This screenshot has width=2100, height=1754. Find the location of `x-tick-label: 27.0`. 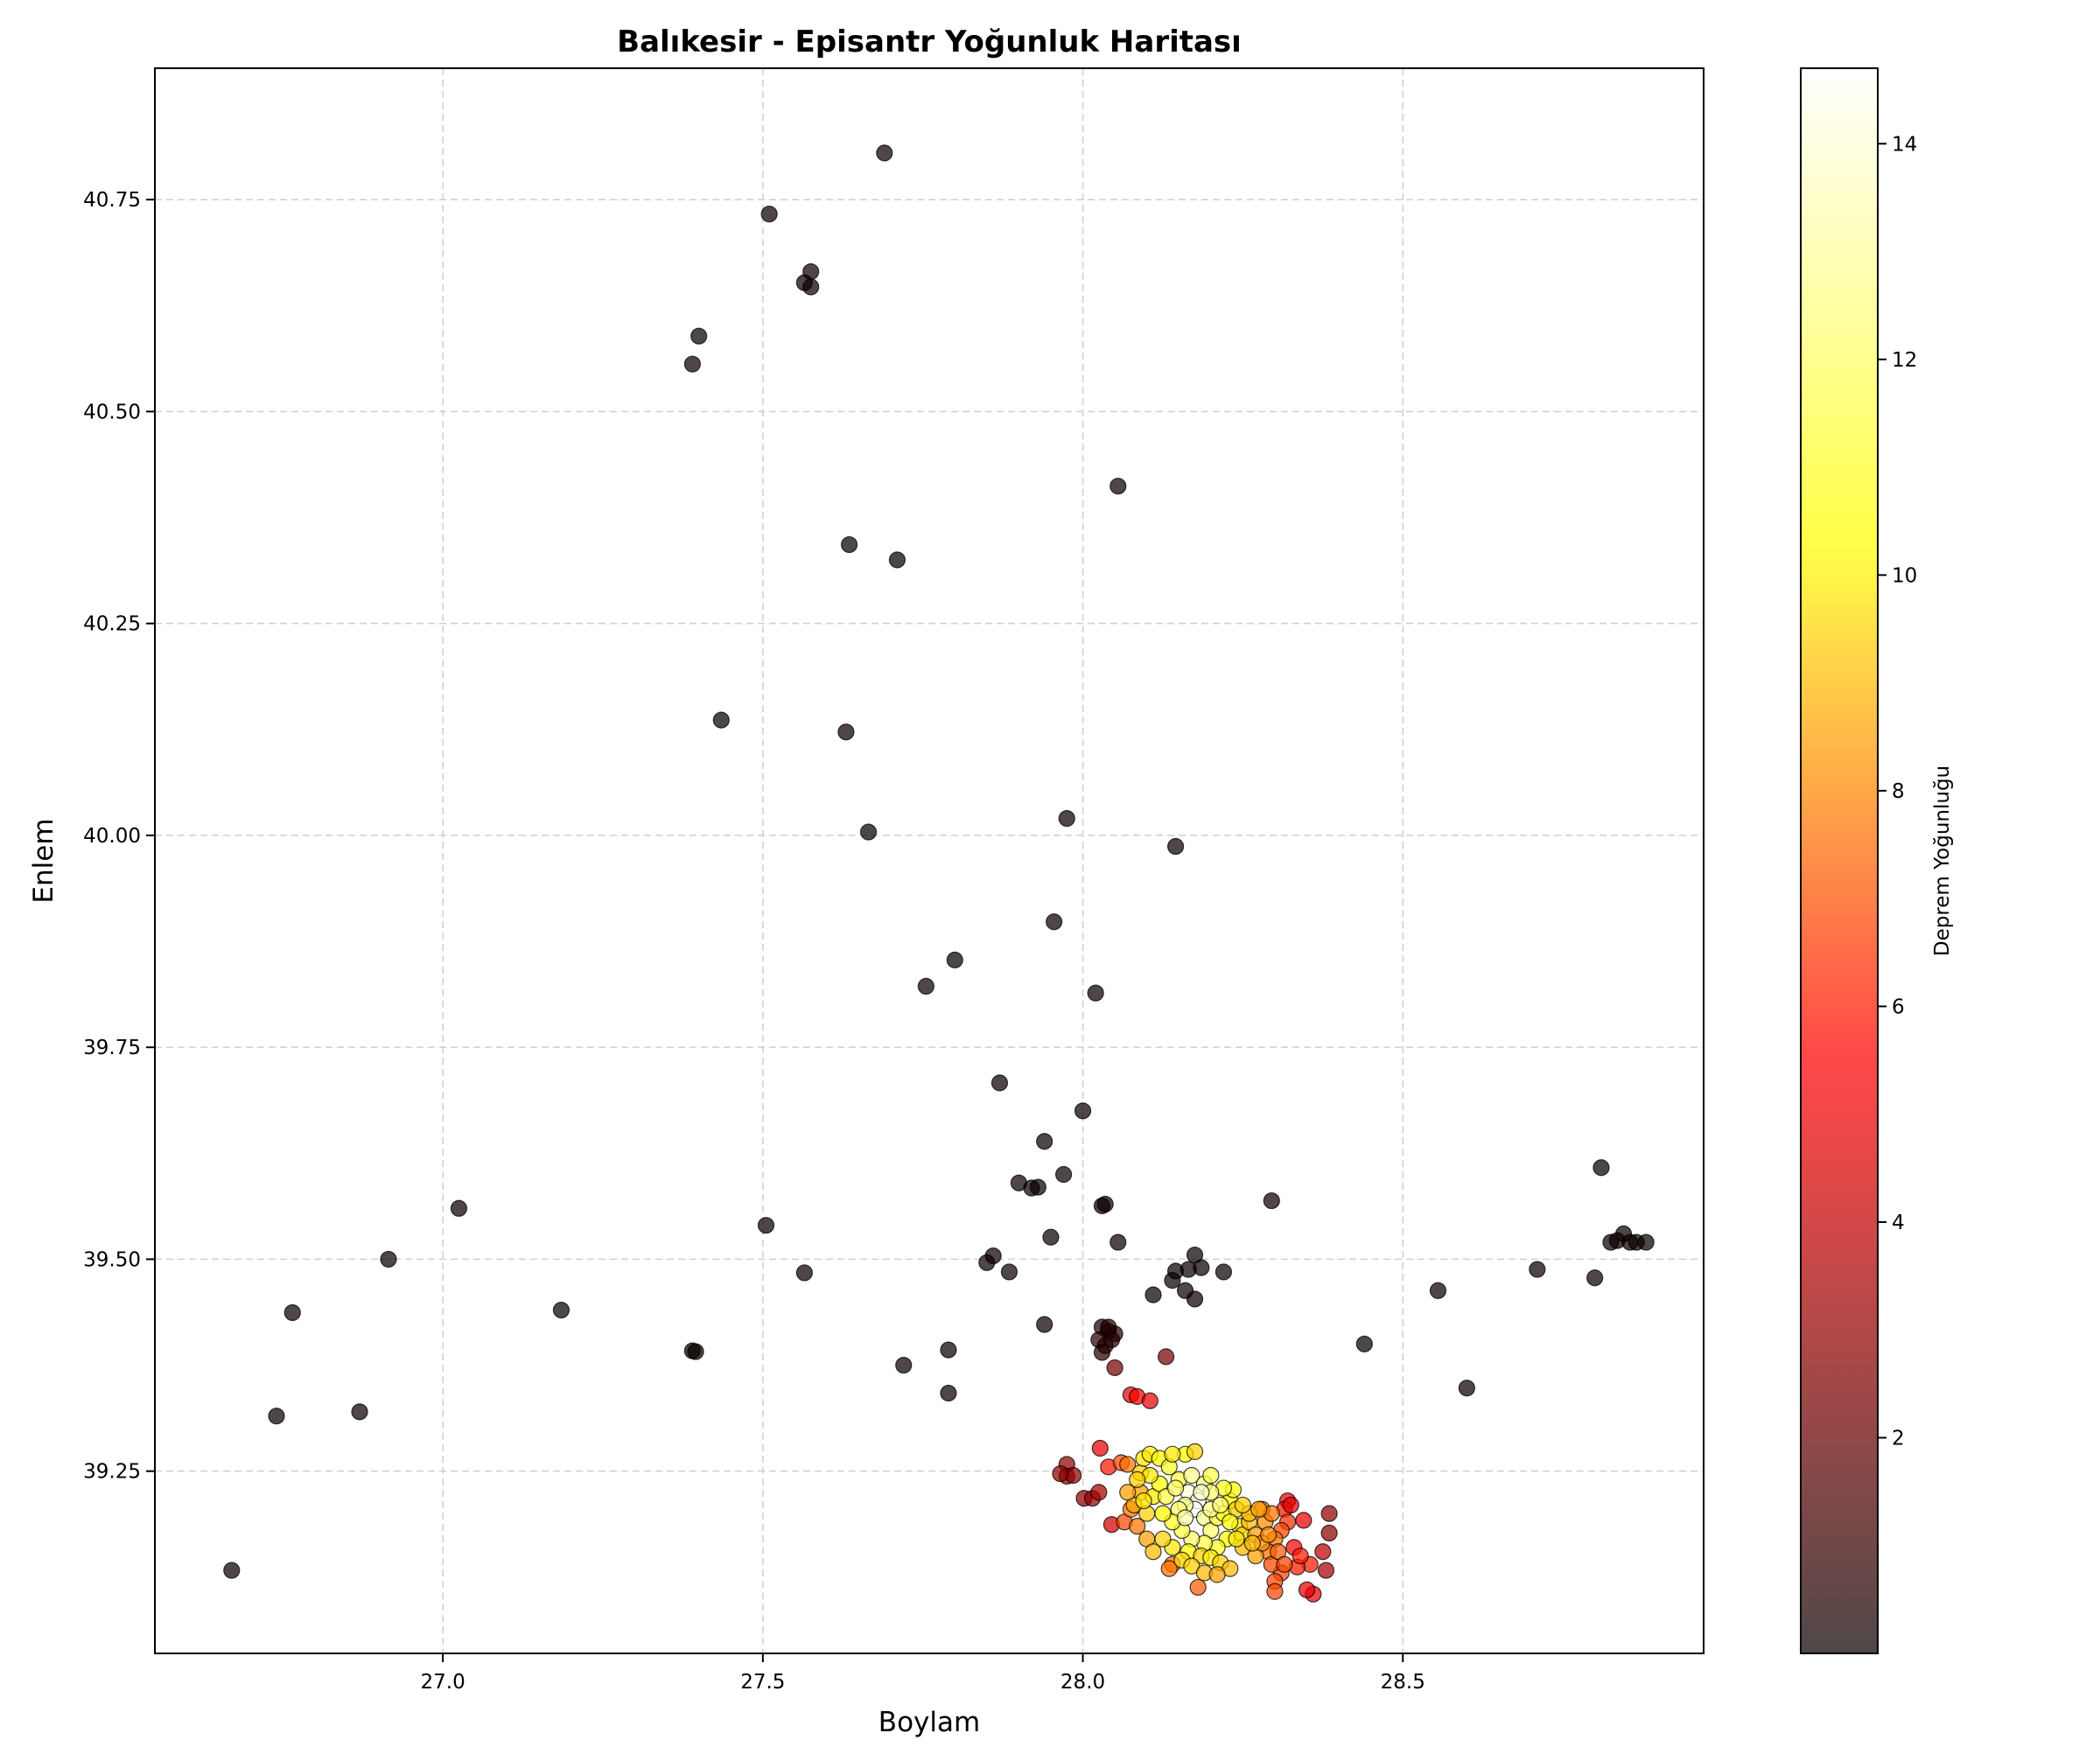

x-tick-label: 27.0 is located at coordinates (443, 1682).